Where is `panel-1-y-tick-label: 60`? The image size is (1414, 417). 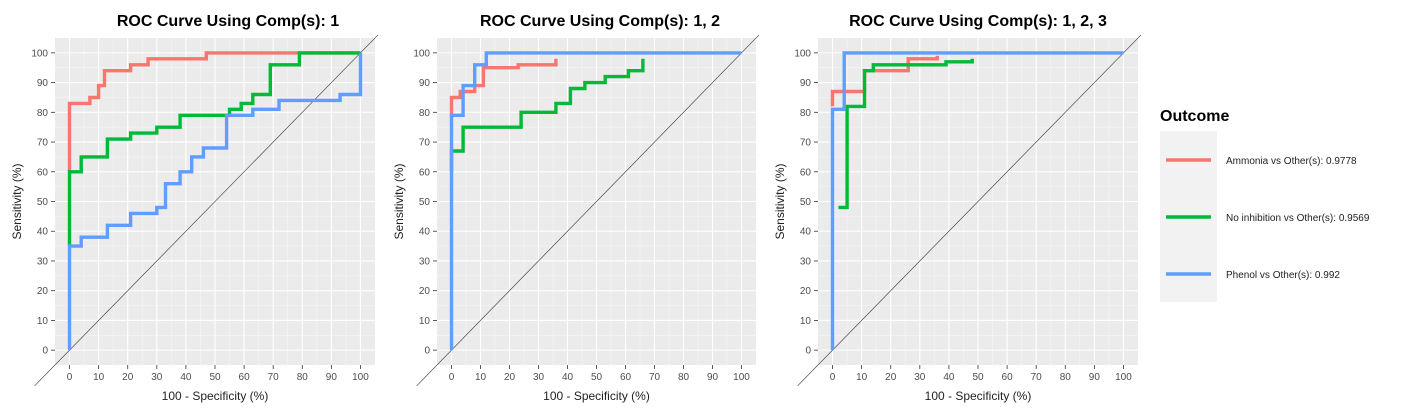
panel-1-y-tick-label: 60 is located at coordinates (43, 172).